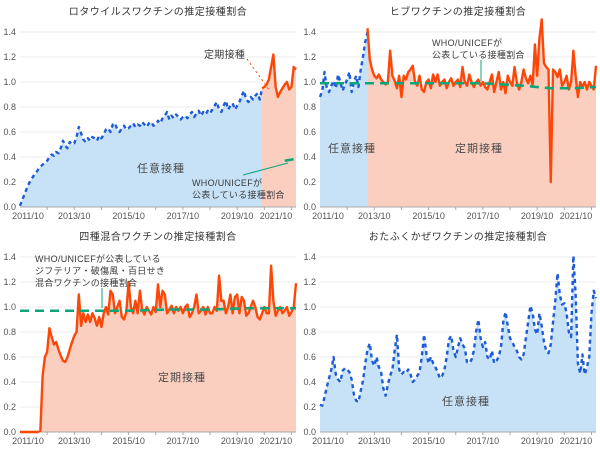  What do you see at coordinates (158, 12) in the screenshot?
I see `chart-title-rotavirus: ロタウイルスワクチンの推定接種割合` at bounding box center [158, 12].